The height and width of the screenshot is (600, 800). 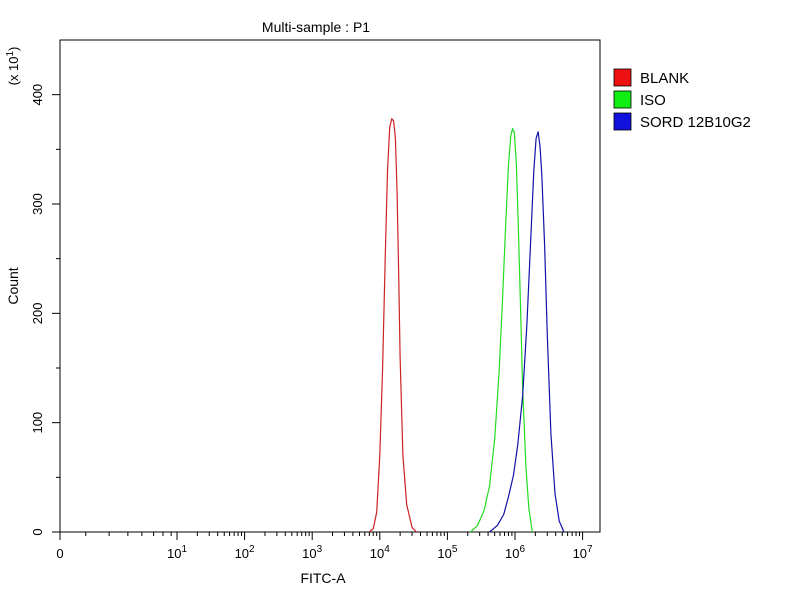 I want to click on x-axis-label: FITC-A, so click(x=323, y=578).